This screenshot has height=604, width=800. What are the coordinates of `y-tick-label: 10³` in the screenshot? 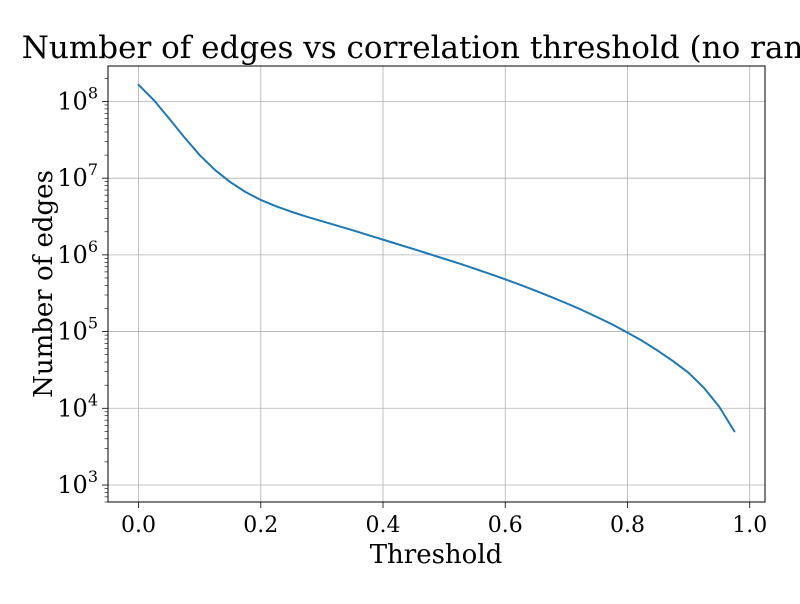 It's located at (77, 483).